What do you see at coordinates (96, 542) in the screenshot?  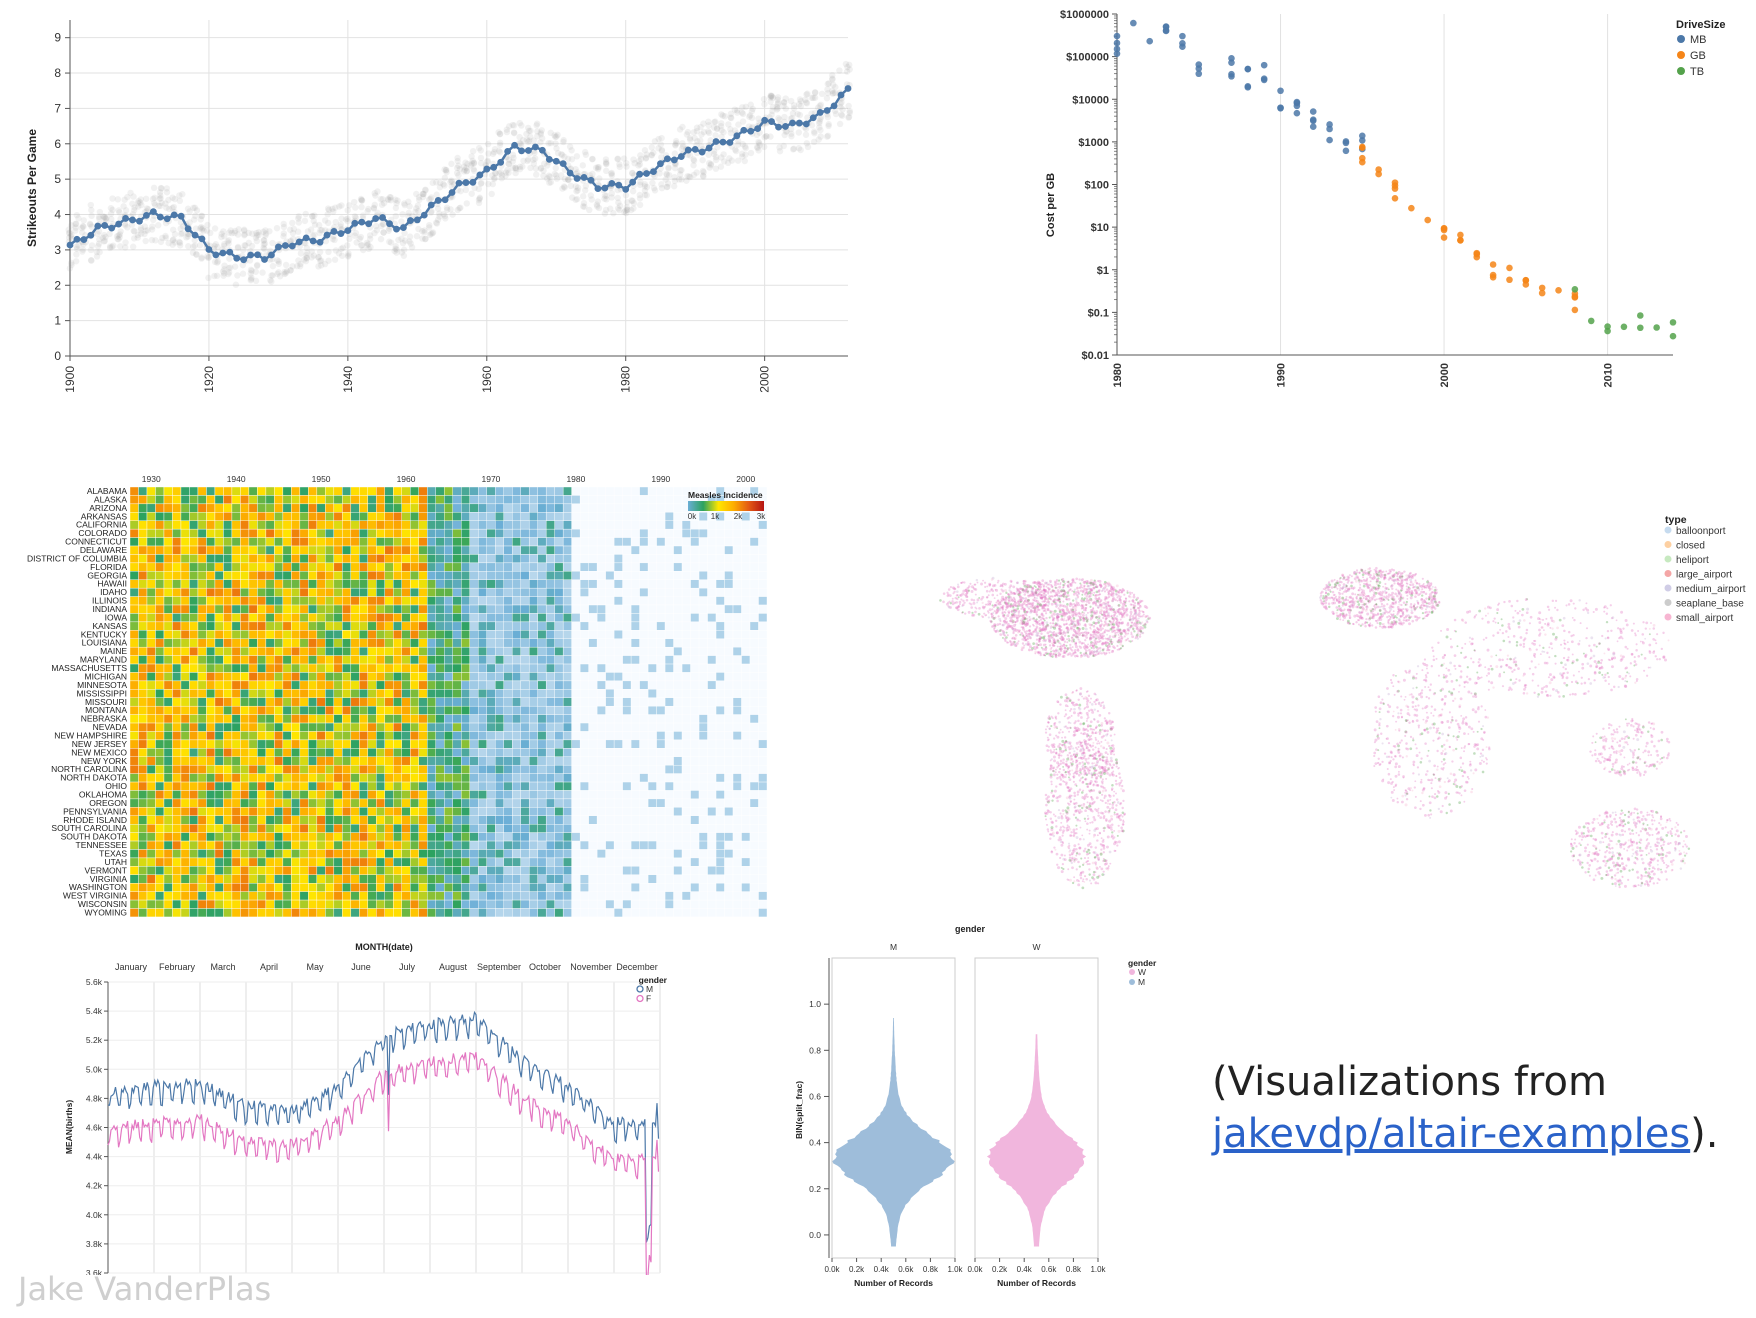 I see `state-label: CONNECTICUT` at bounding box center [96, 542].